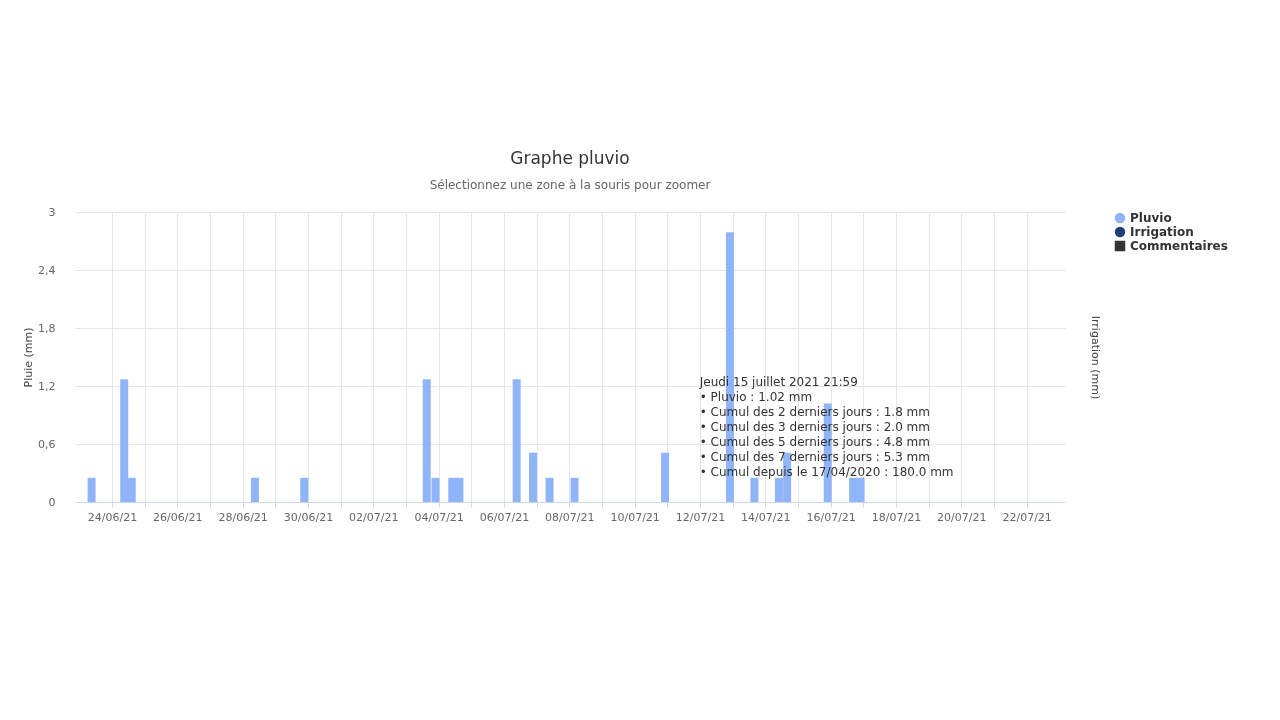  What do you see at coordinates (112, 517) in the screenshot?
I see `x-tick-label: 24/06/21` at bounding box center [112, 517].